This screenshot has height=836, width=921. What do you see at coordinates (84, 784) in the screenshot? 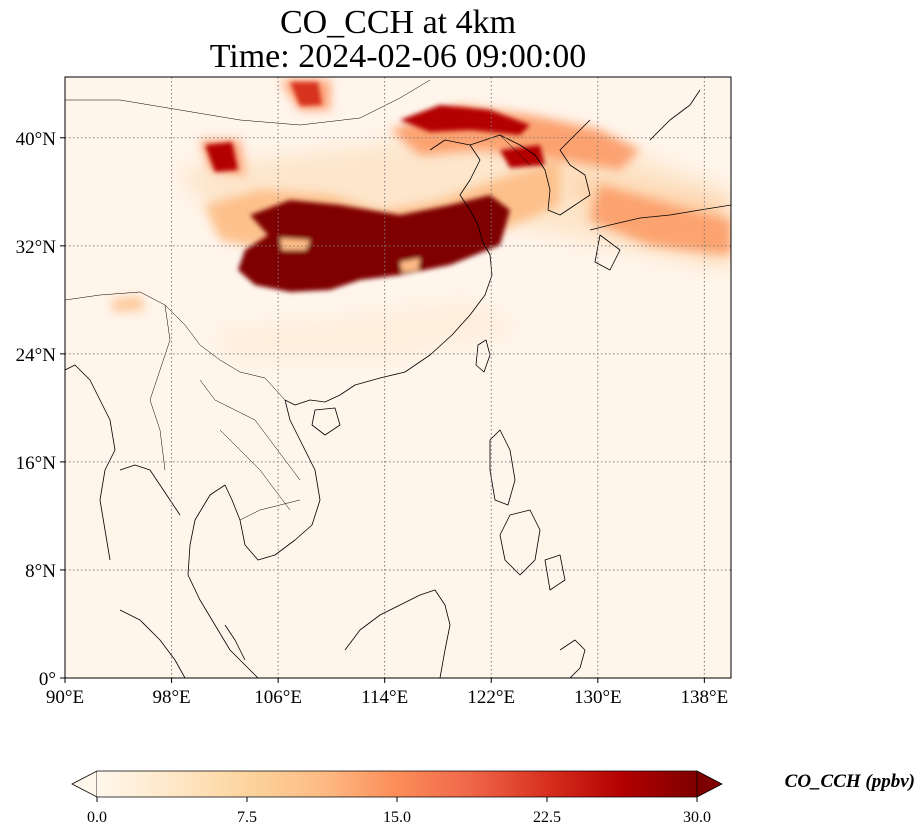
I see `colorbar-min-extension` at bounding box center [84, 784].